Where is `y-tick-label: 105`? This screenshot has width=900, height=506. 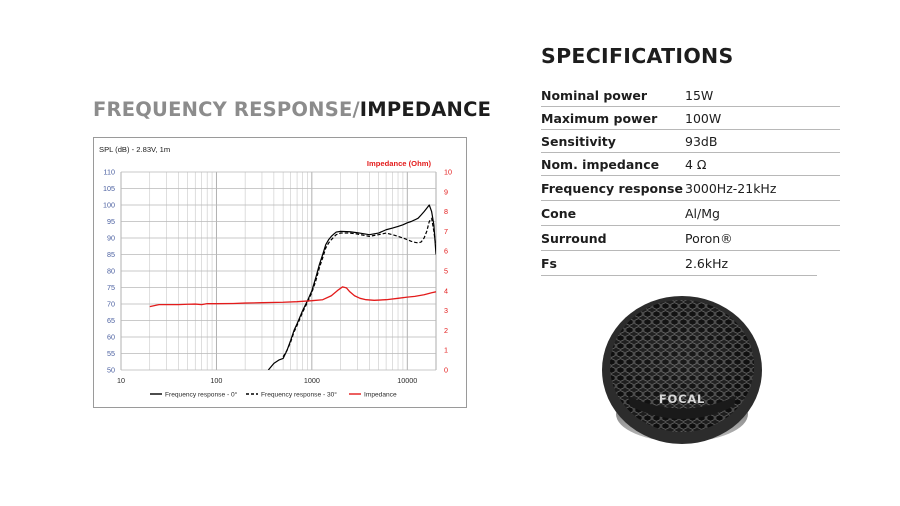
y-tick-label: 105 is located at coordinates (109, 188).